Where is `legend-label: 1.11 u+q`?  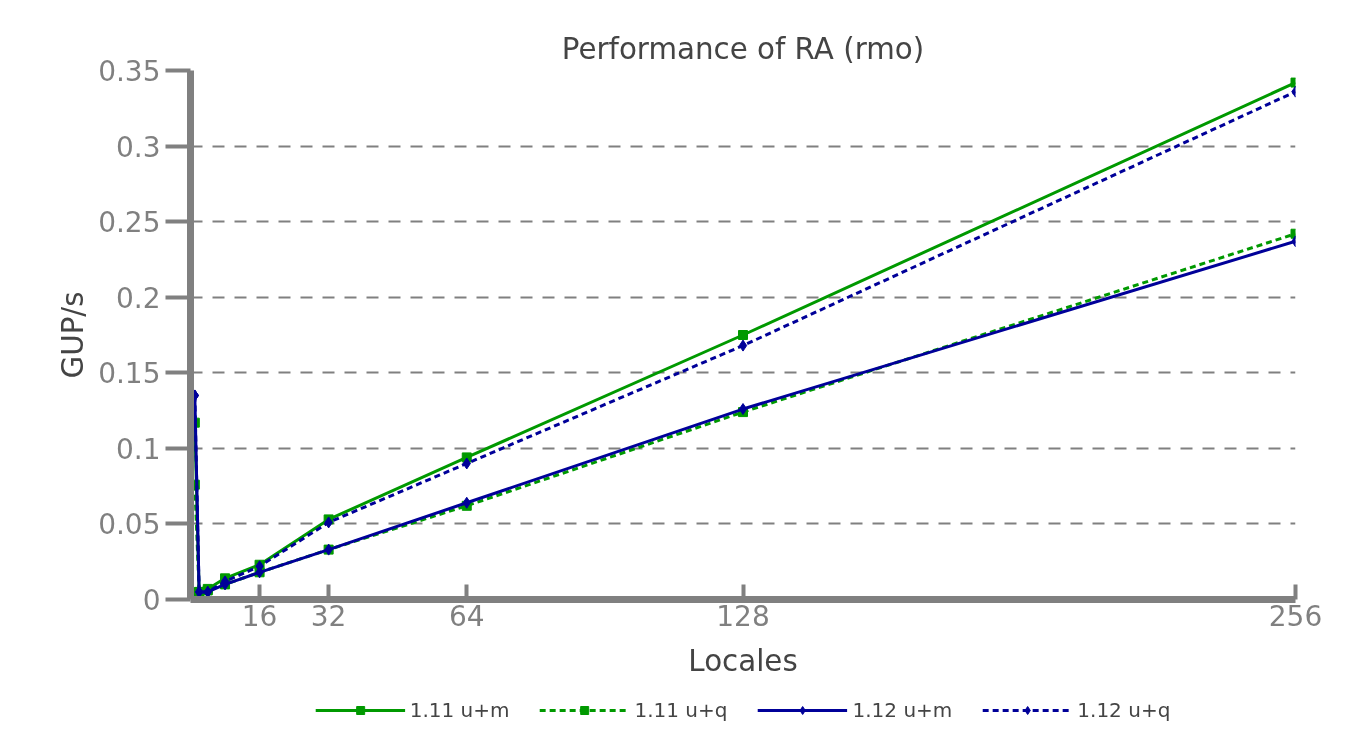 legend-label: 1.11 u+q is located at coordinates (681, 710).